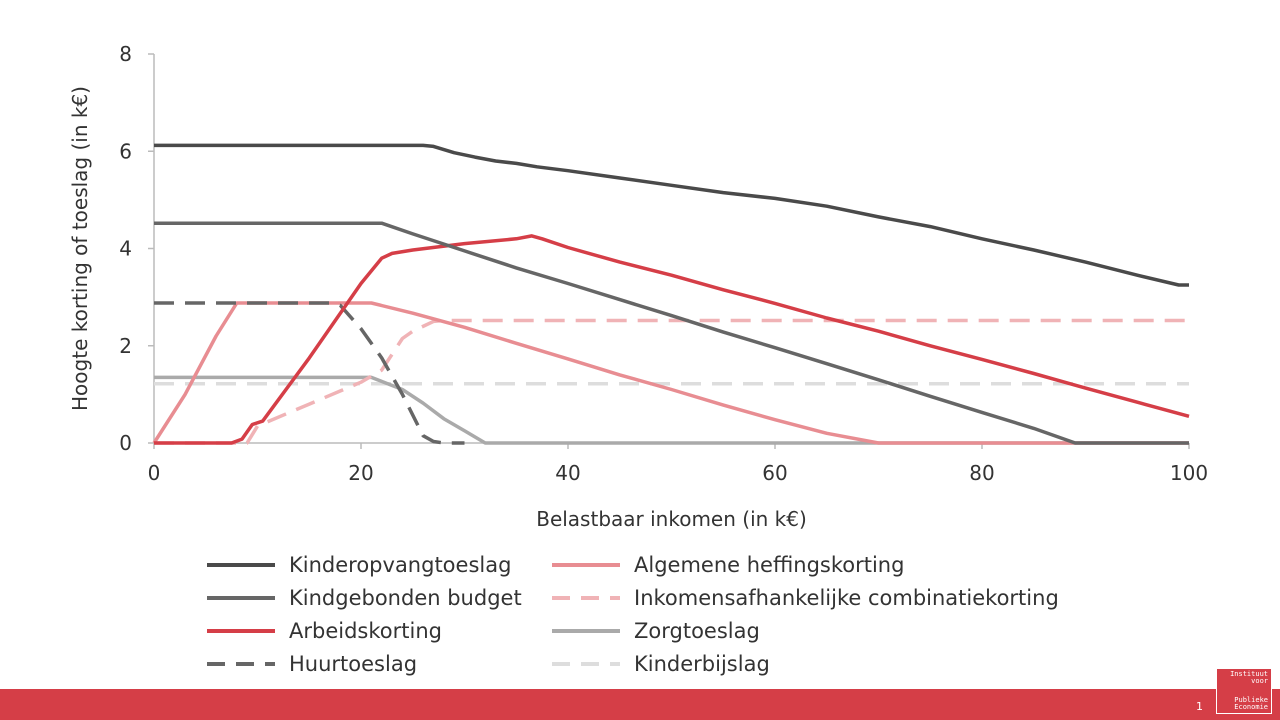  Describe the element at coordinates (125, 443) in the screenshot. I see `y-tick-label: 0` at that location.